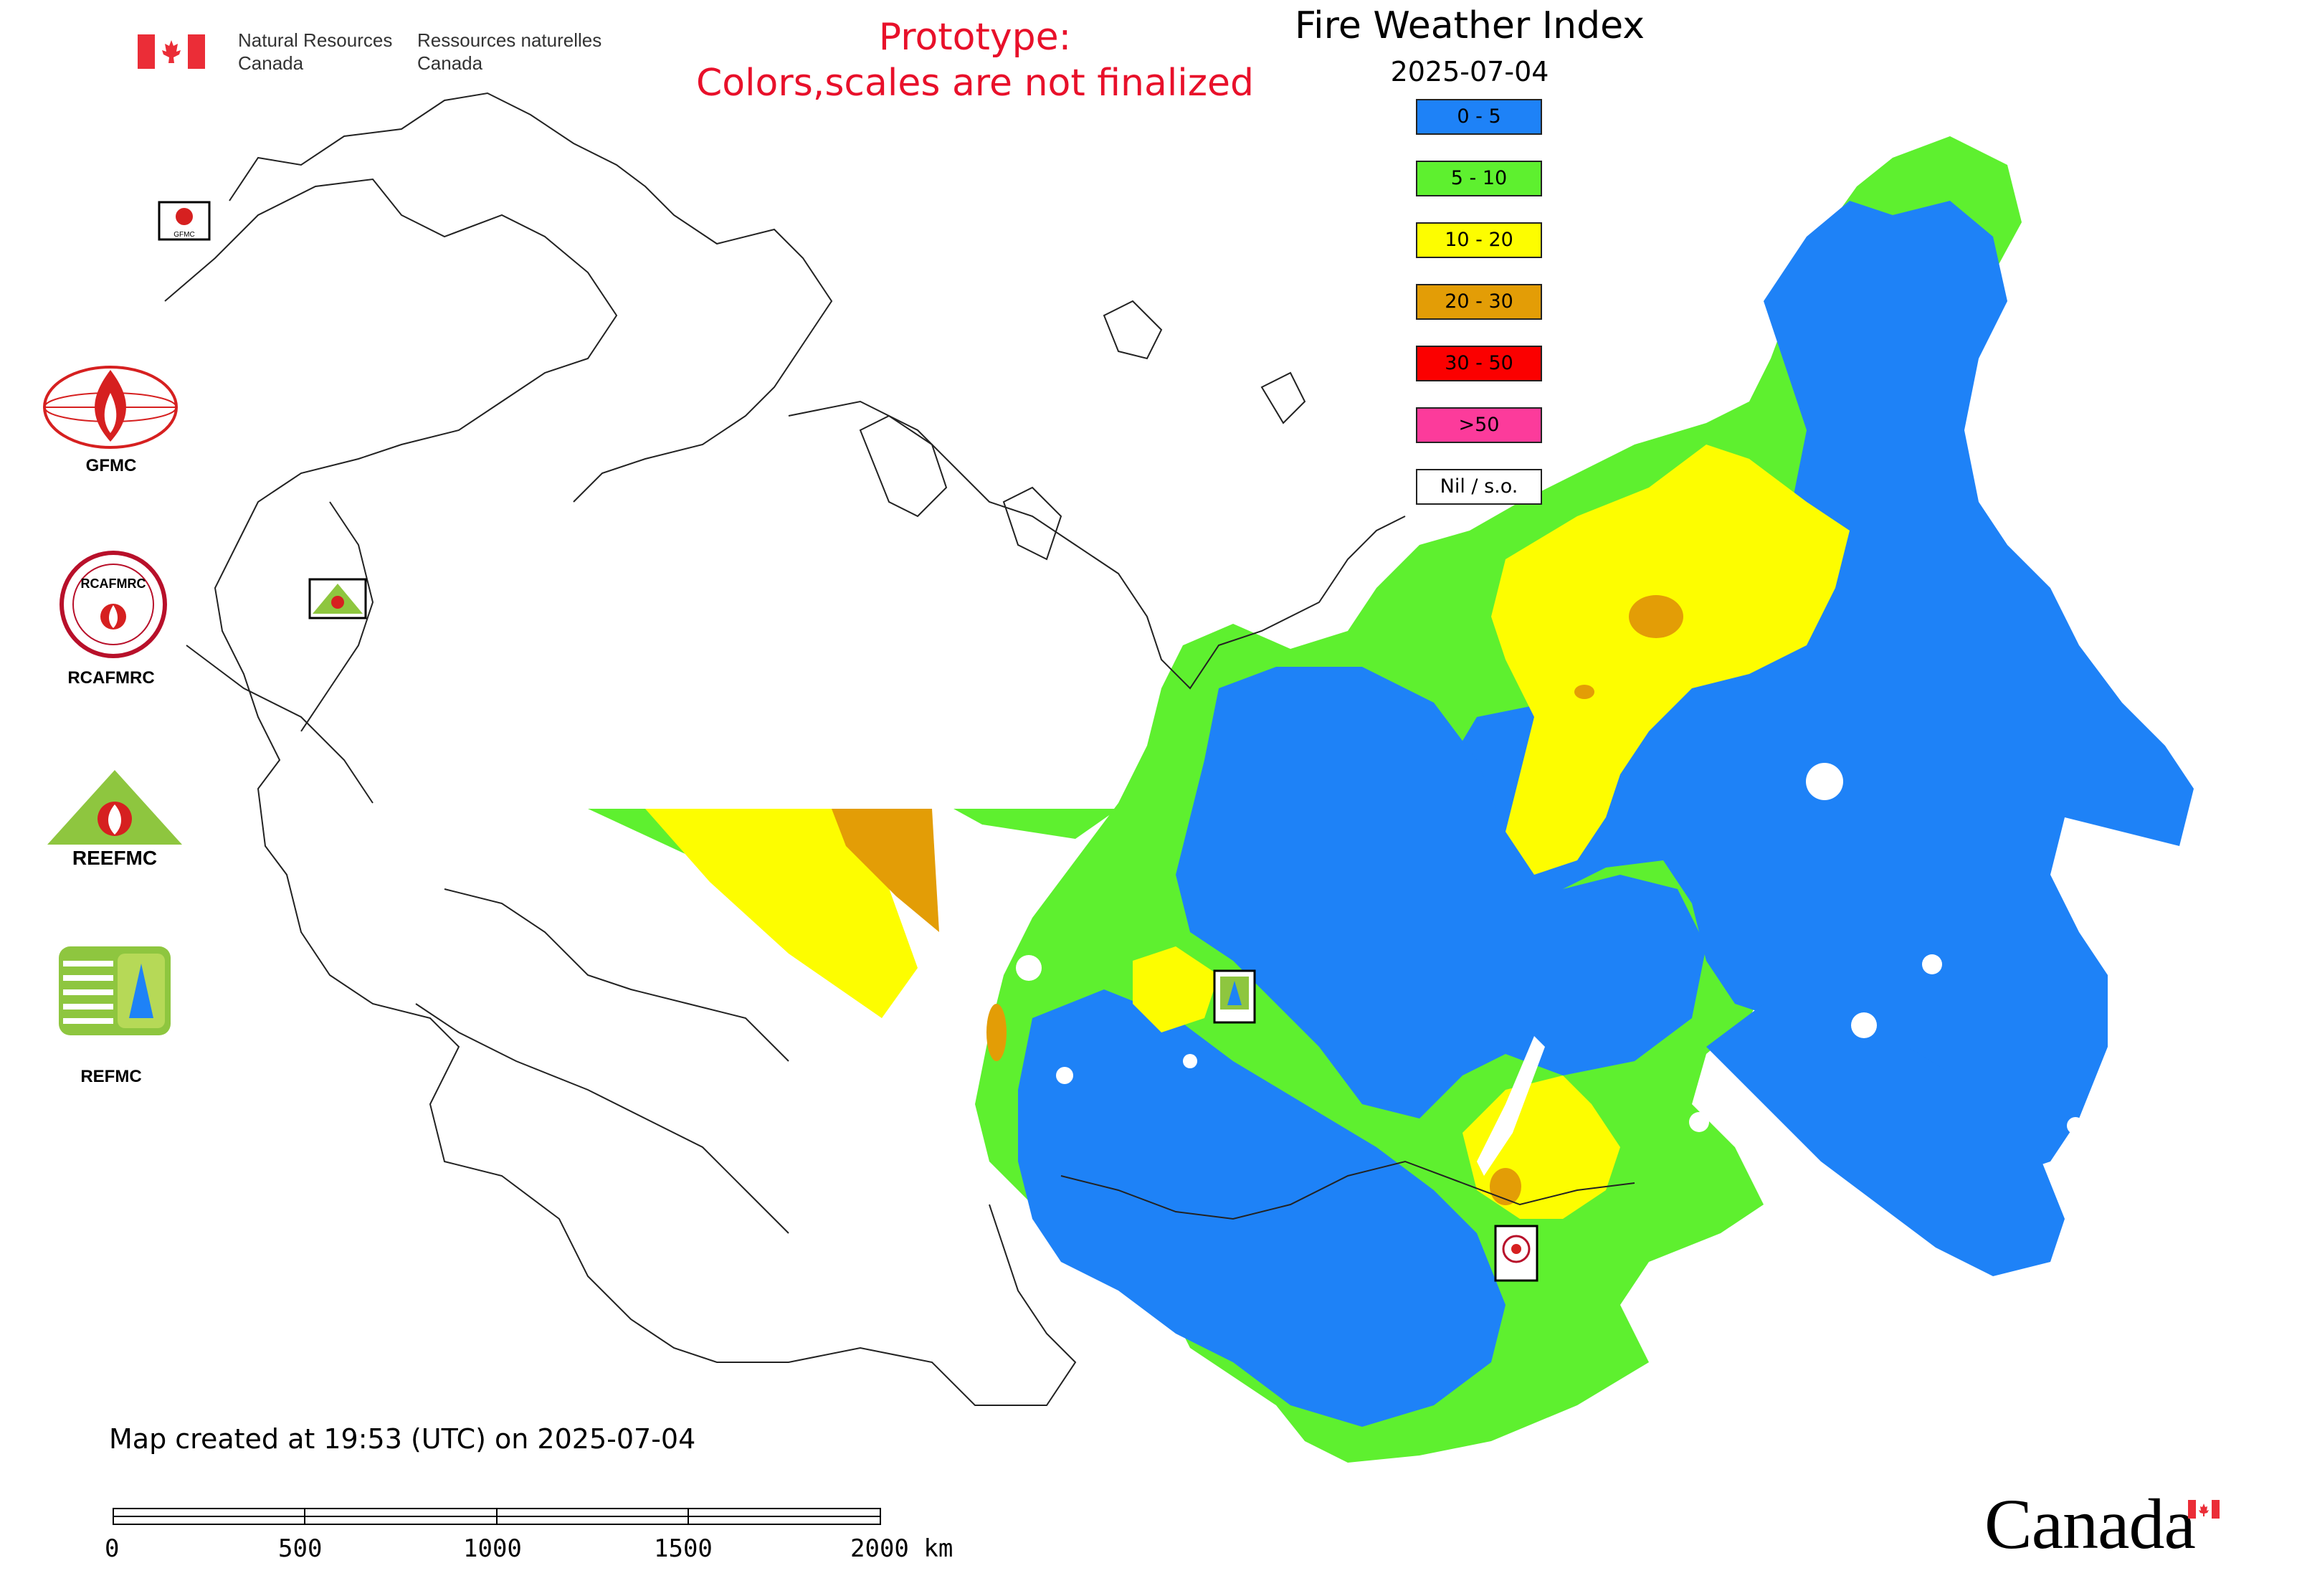 Image resolution: width=2302 pixels, height=1596 pixels. What do you see at coordinates (111, 1076) in the screenshot?
I see `refmc-label: REFMC` at bounding box center [111, 1076].